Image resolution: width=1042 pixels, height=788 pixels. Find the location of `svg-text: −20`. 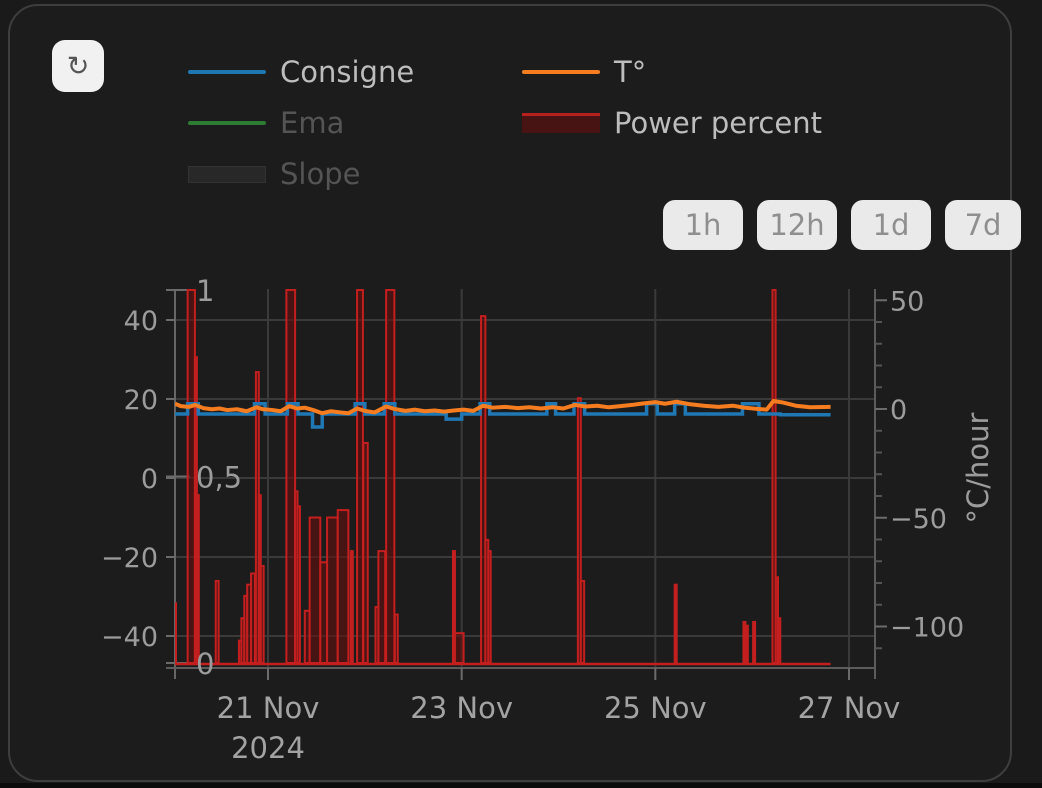

svg-text: −20 is located at coordinates (129, 558).